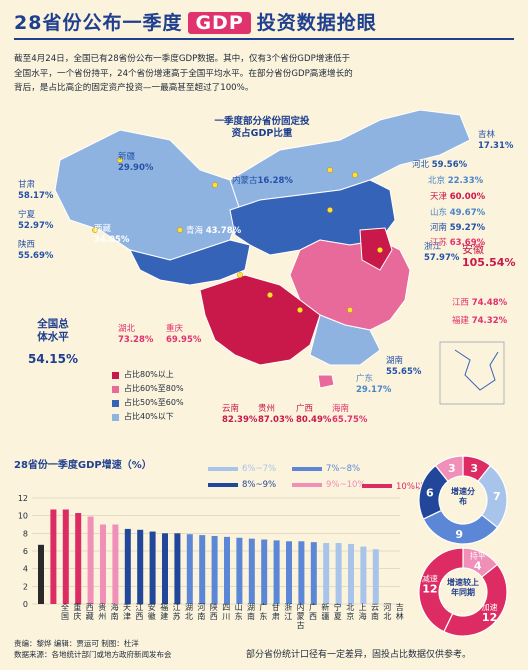 The height and width of the screenshot is (670, 528). I want to click on province-label-jiangxi: 江西 74.48%, so click(480, 303).